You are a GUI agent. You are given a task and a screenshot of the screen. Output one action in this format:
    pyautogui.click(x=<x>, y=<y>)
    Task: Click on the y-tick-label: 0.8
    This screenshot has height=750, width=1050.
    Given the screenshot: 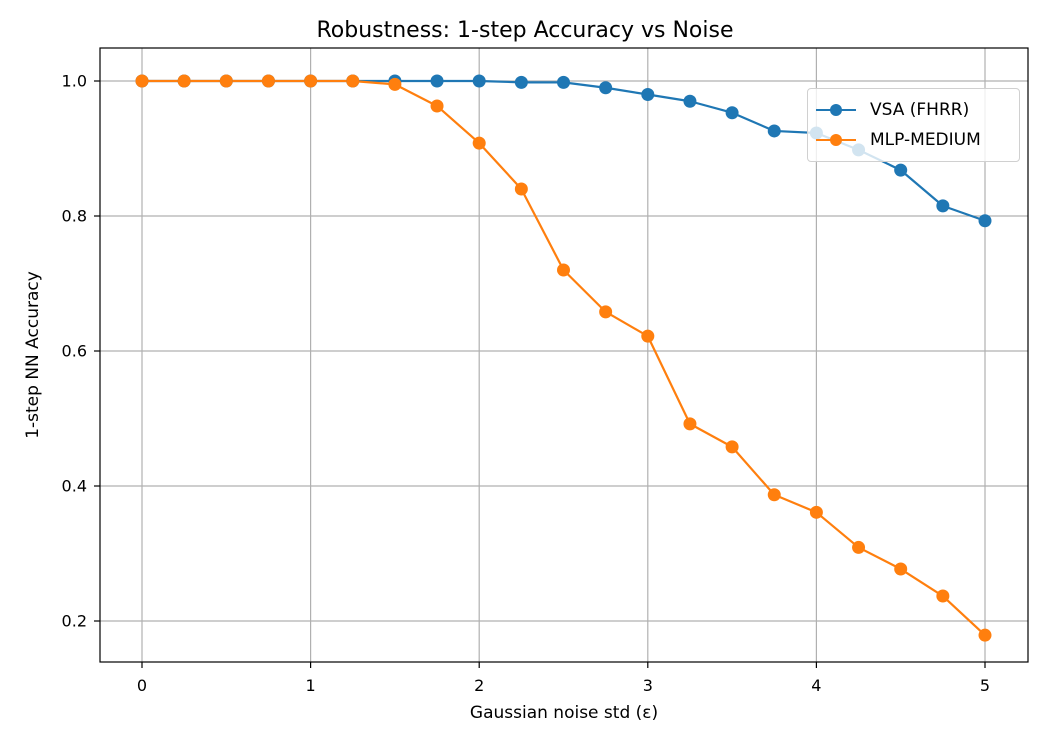 What is the action you would take?
    pyautogui.click(x=74, y=216)
    